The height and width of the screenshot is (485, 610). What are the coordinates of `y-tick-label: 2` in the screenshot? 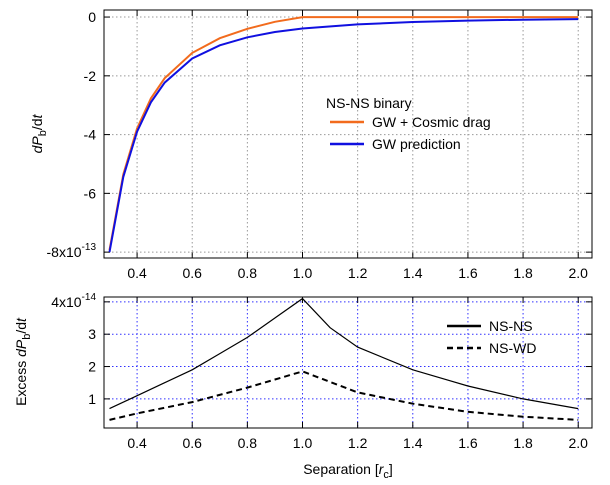 It's located at (92, 367).